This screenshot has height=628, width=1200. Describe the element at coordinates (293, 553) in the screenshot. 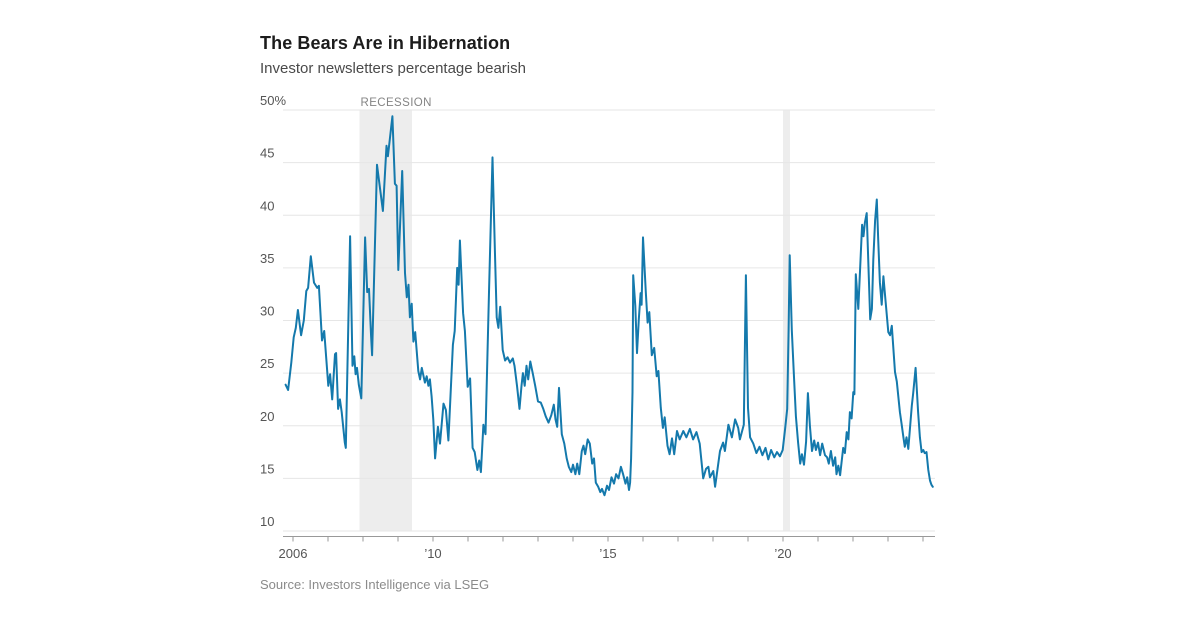

I see `x-tick-label: 2006` at that location.